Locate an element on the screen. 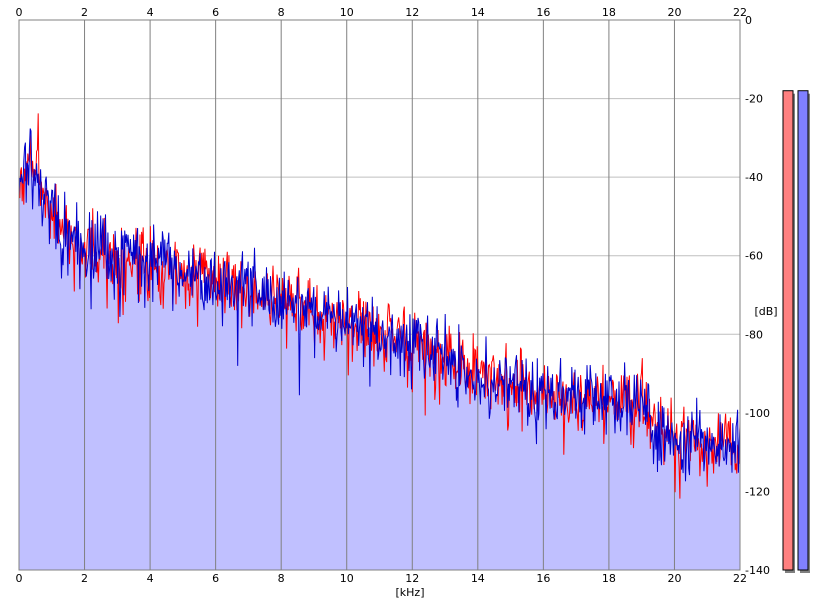 The width and height of the screenshot is (823, 614). x-tick-label: 8 is located at coordinates (281, 578).